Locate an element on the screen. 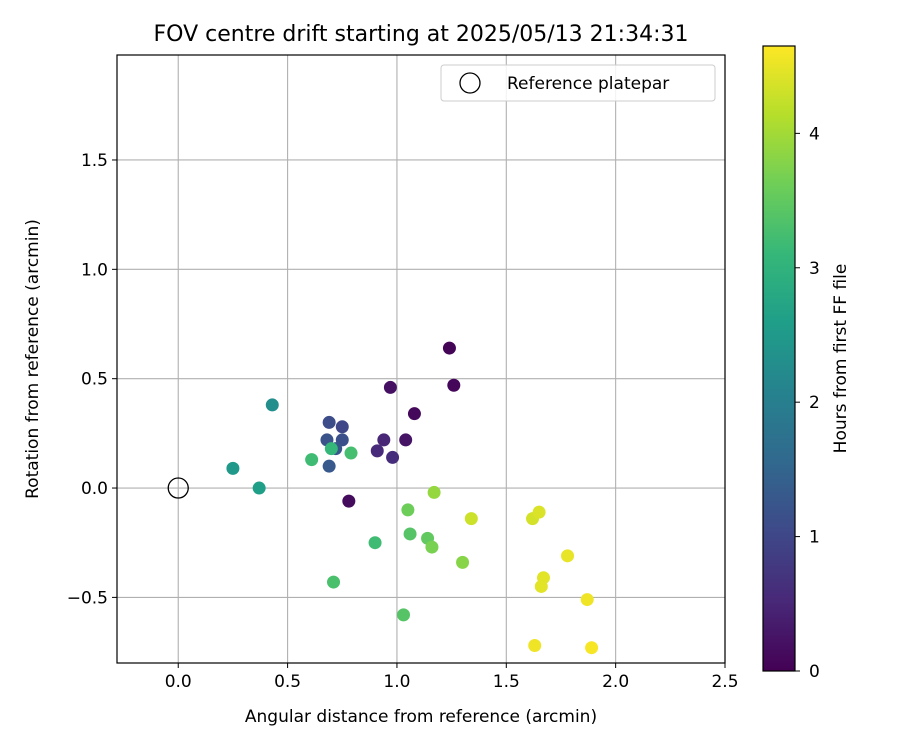  x-tick-label: 0.0 is located at coordinates (178, 682).